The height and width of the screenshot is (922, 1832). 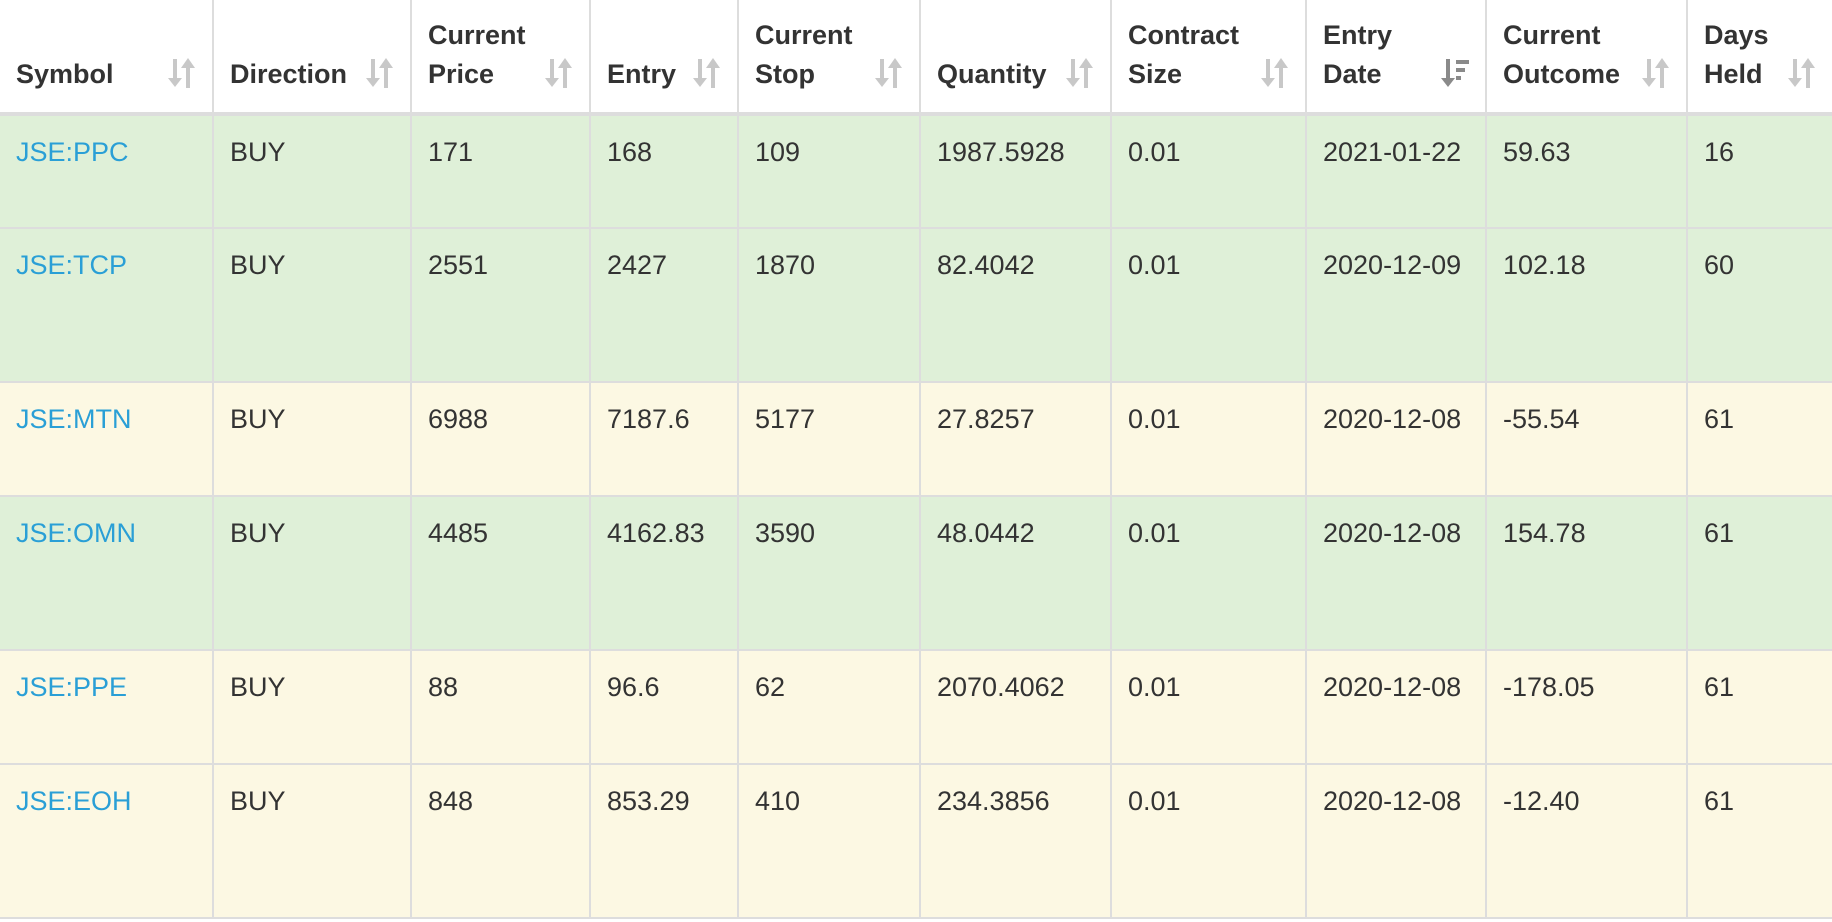 What do you see at coordinates (501, 573) in the screenshot?
I see `cell-current-price: 4485` at bounding box center [501, 573].